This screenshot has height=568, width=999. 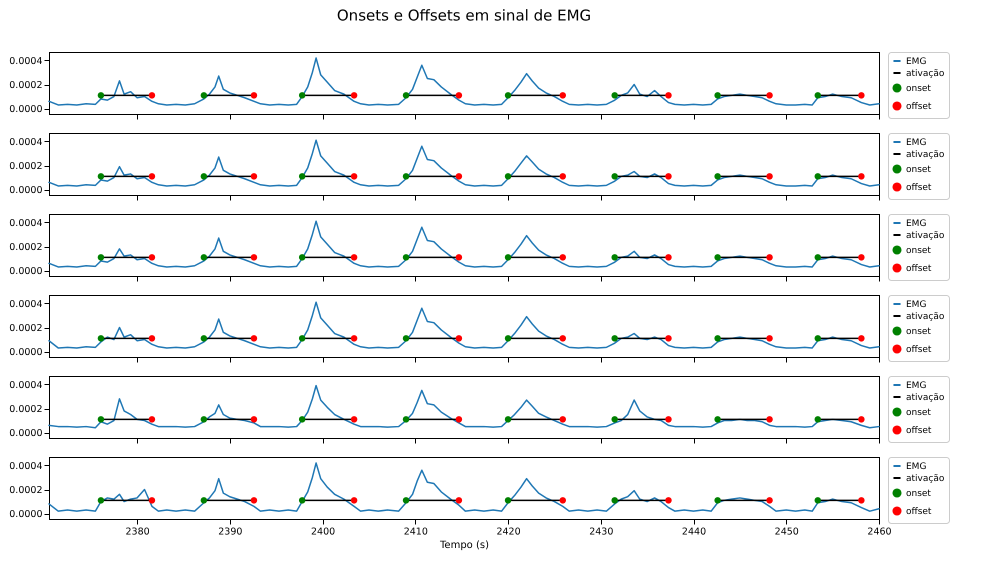 What do you see at coordinates (601, 532) in the screenshot?
I see `x-tick-label: 2430` at bounding box center [601, 532].